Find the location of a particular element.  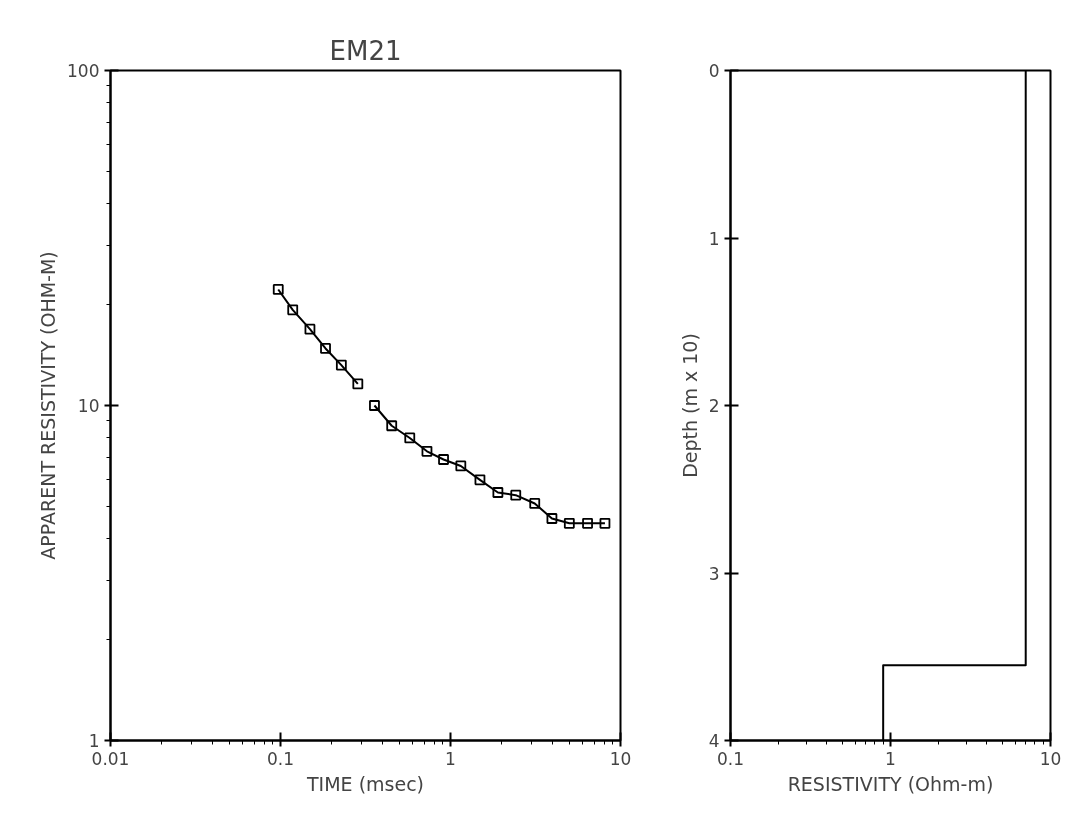

y-tick-label: 100 is located at coordinates (83, 71).